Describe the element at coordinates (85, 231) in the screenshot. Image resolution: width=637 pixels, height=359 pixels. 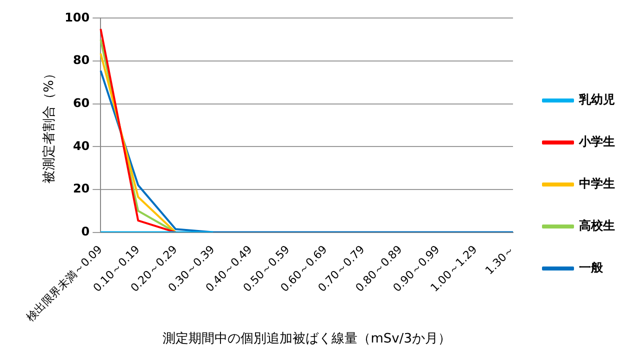
I see `y-tick-label: 0` at that location.